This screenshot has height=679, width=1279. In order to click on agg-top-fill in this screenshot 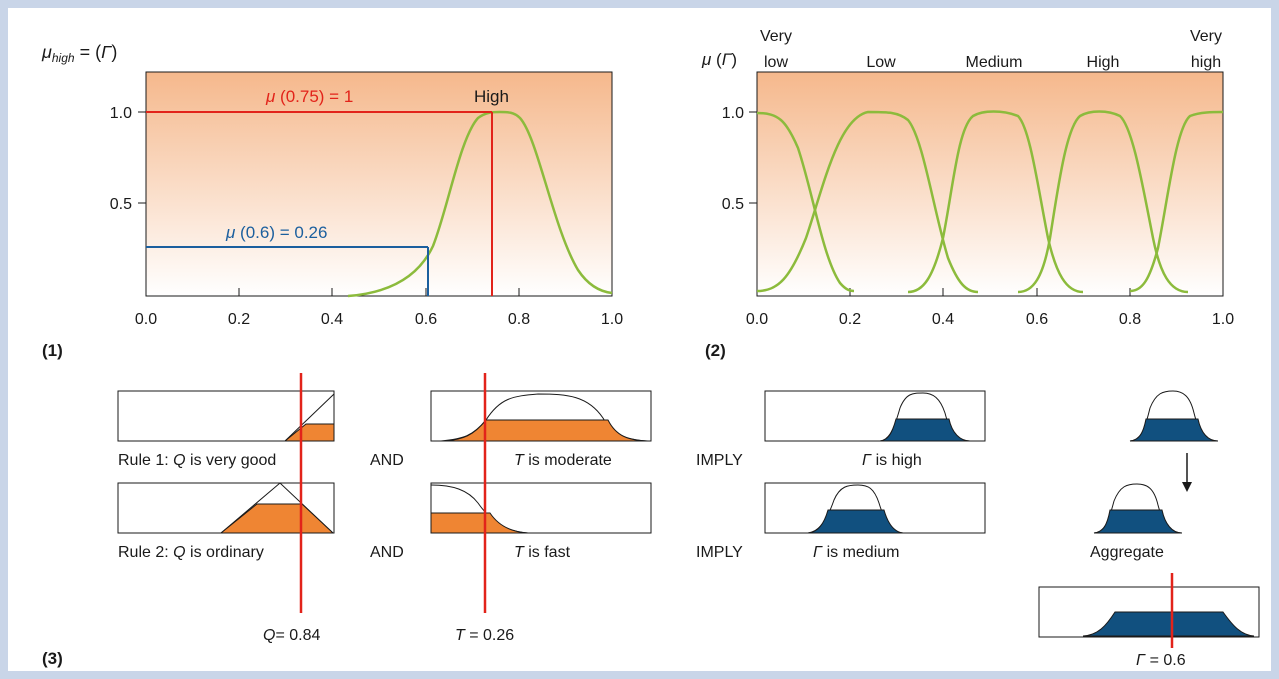, I will do `click(1174, 430)`.